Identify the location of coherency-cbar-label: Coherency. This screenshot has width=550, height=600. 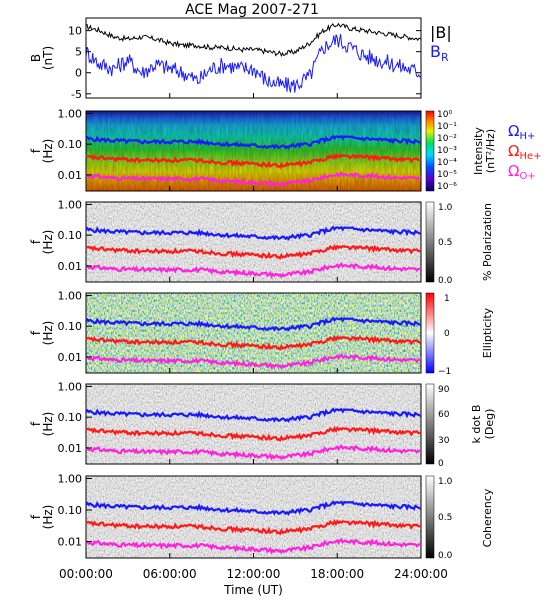
(487, 517).